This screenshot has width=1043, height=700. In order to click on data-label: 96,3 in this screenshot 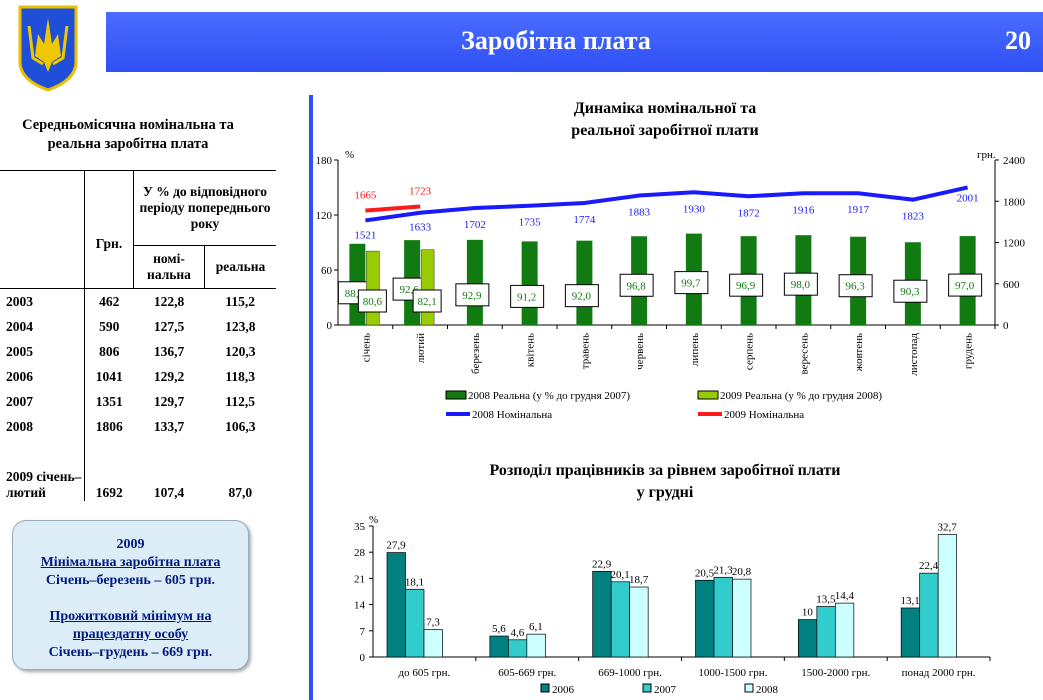, I will do `click(856, 287)`.